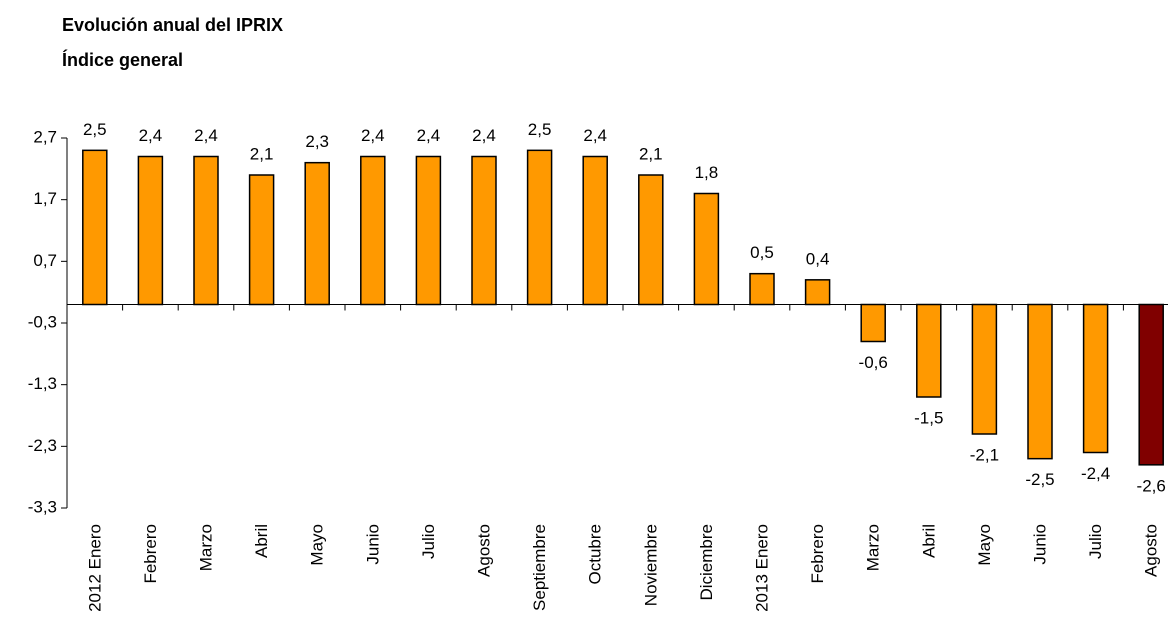  Describe the element at coordinates (650, 565) in the screenshot. I see `x-tick-label: Noviembre` at that location.